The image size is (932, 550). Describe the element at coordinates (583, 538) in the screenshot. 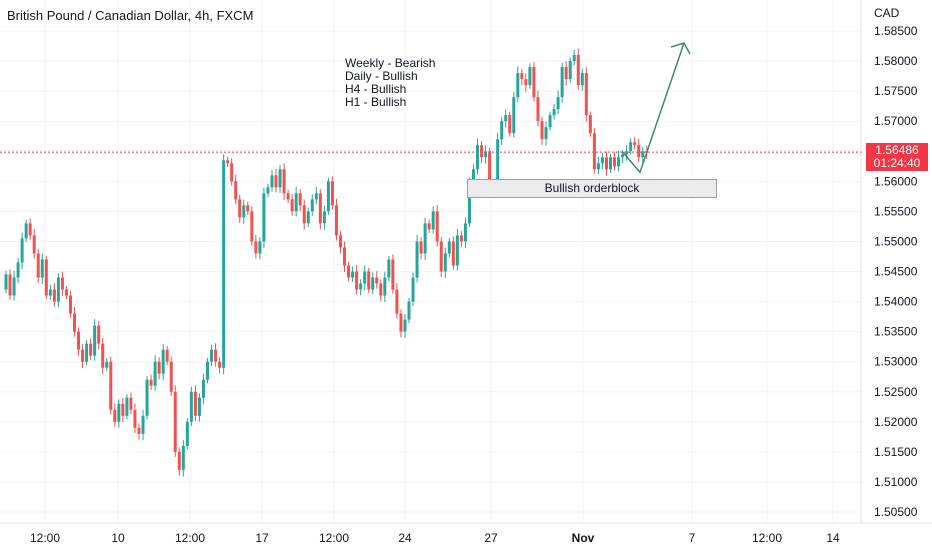

I see `time-tick-label: Nov` at that location.